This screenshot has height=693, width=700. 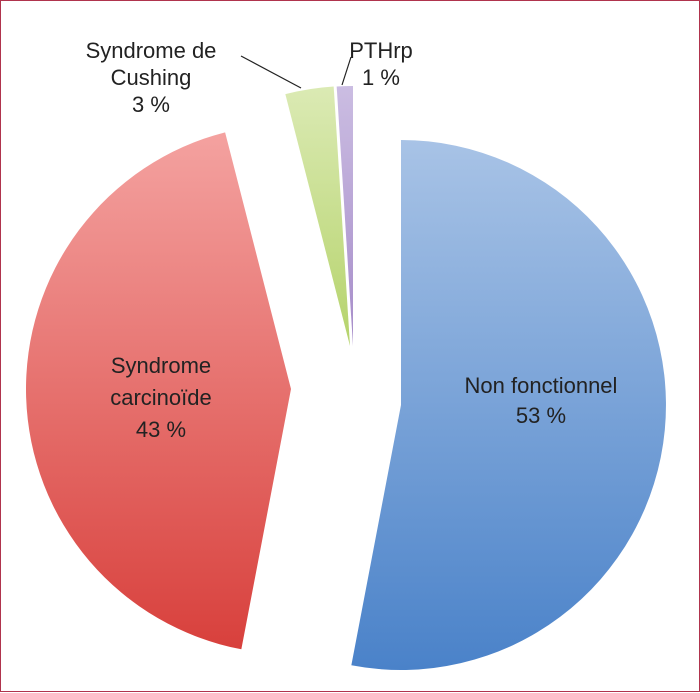 What do you see at coordinates (161, 429) in the screenshot?
I see `slice-label: 43 %` at bounding box center [161, 429].